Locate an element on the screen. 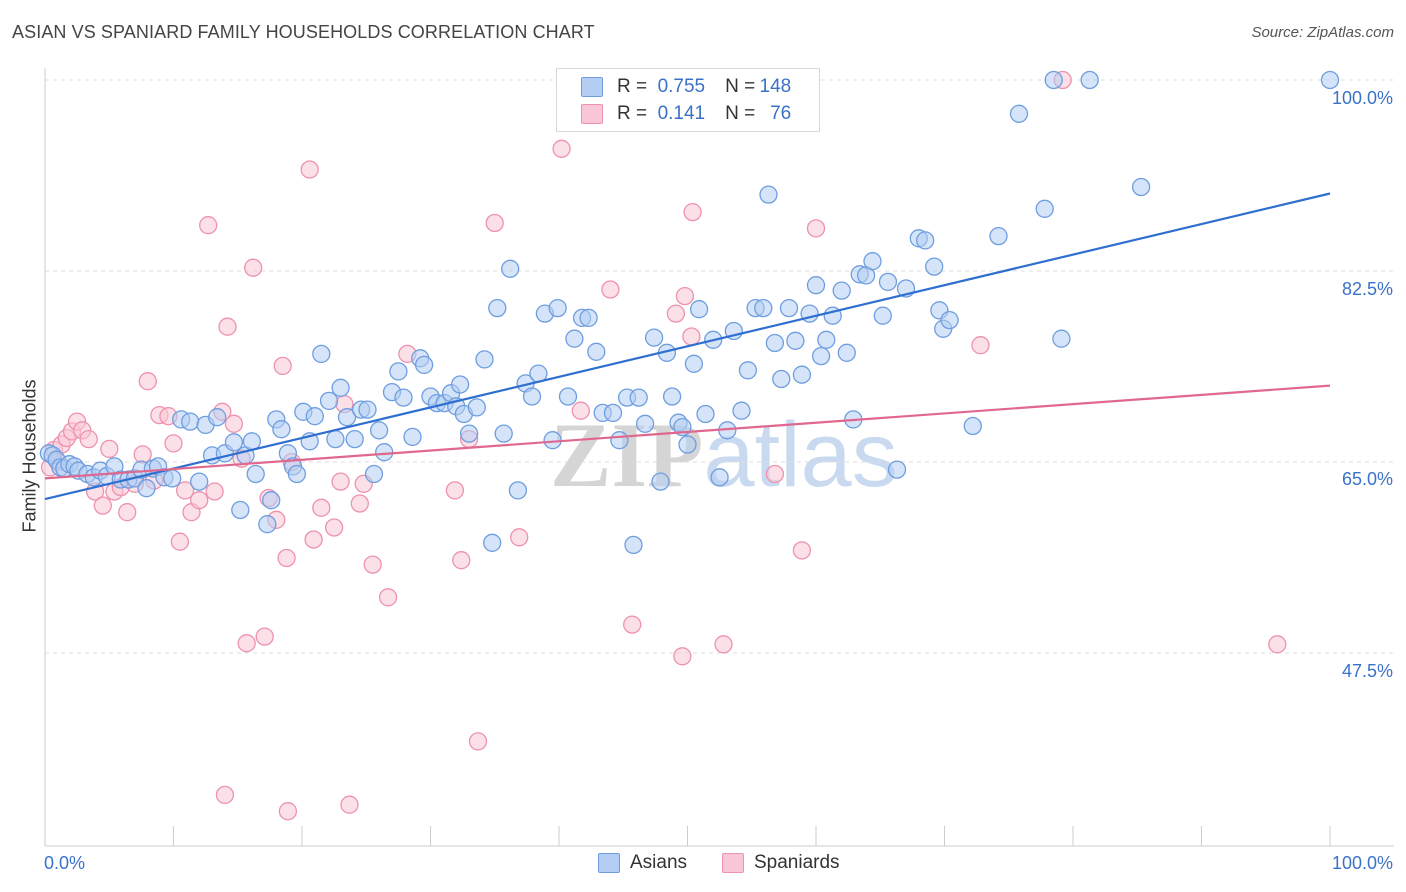  legend-r-label: R = is located at coordinates (632, 113).